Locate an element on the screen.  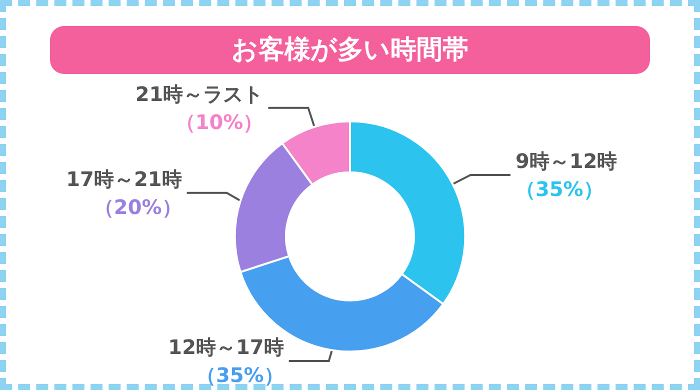
chart-title: お客様が多い時間帯 is located at coordinates (350, 50).